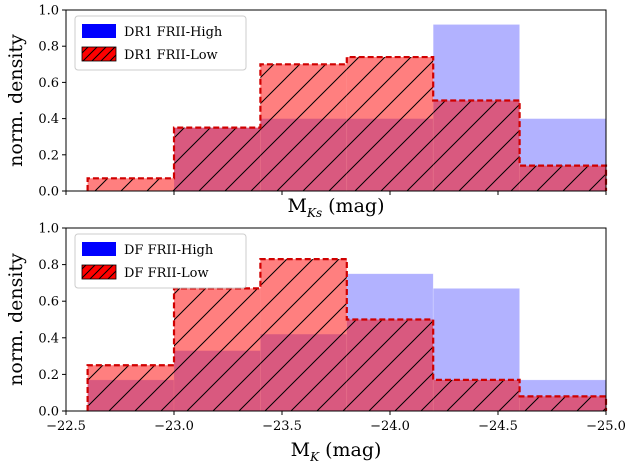 This screenshot has width=630, height=470. What do you see at coordinates (336, 451) in the screenshot?
I see `x-axis-label: MK (mag)` at bounding box center [336, 451].